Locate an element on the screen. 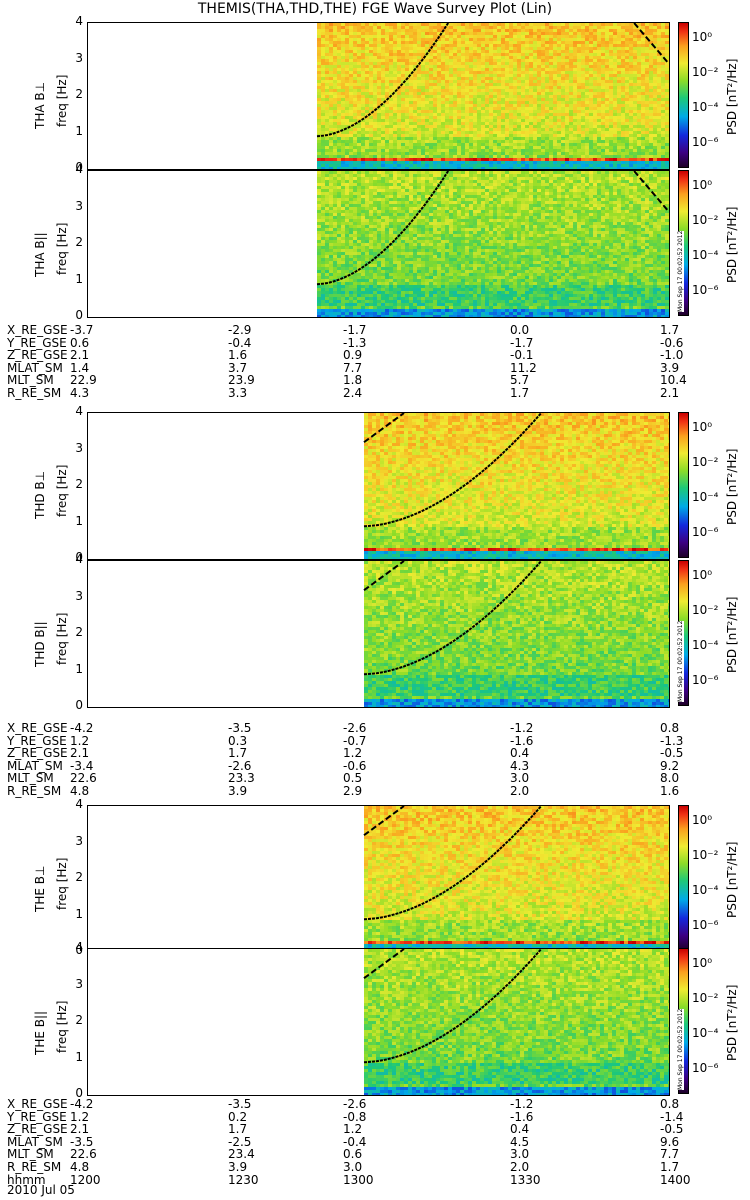  ephemeris-label: Y_RE_GSE is located at coordinates (37, 343).